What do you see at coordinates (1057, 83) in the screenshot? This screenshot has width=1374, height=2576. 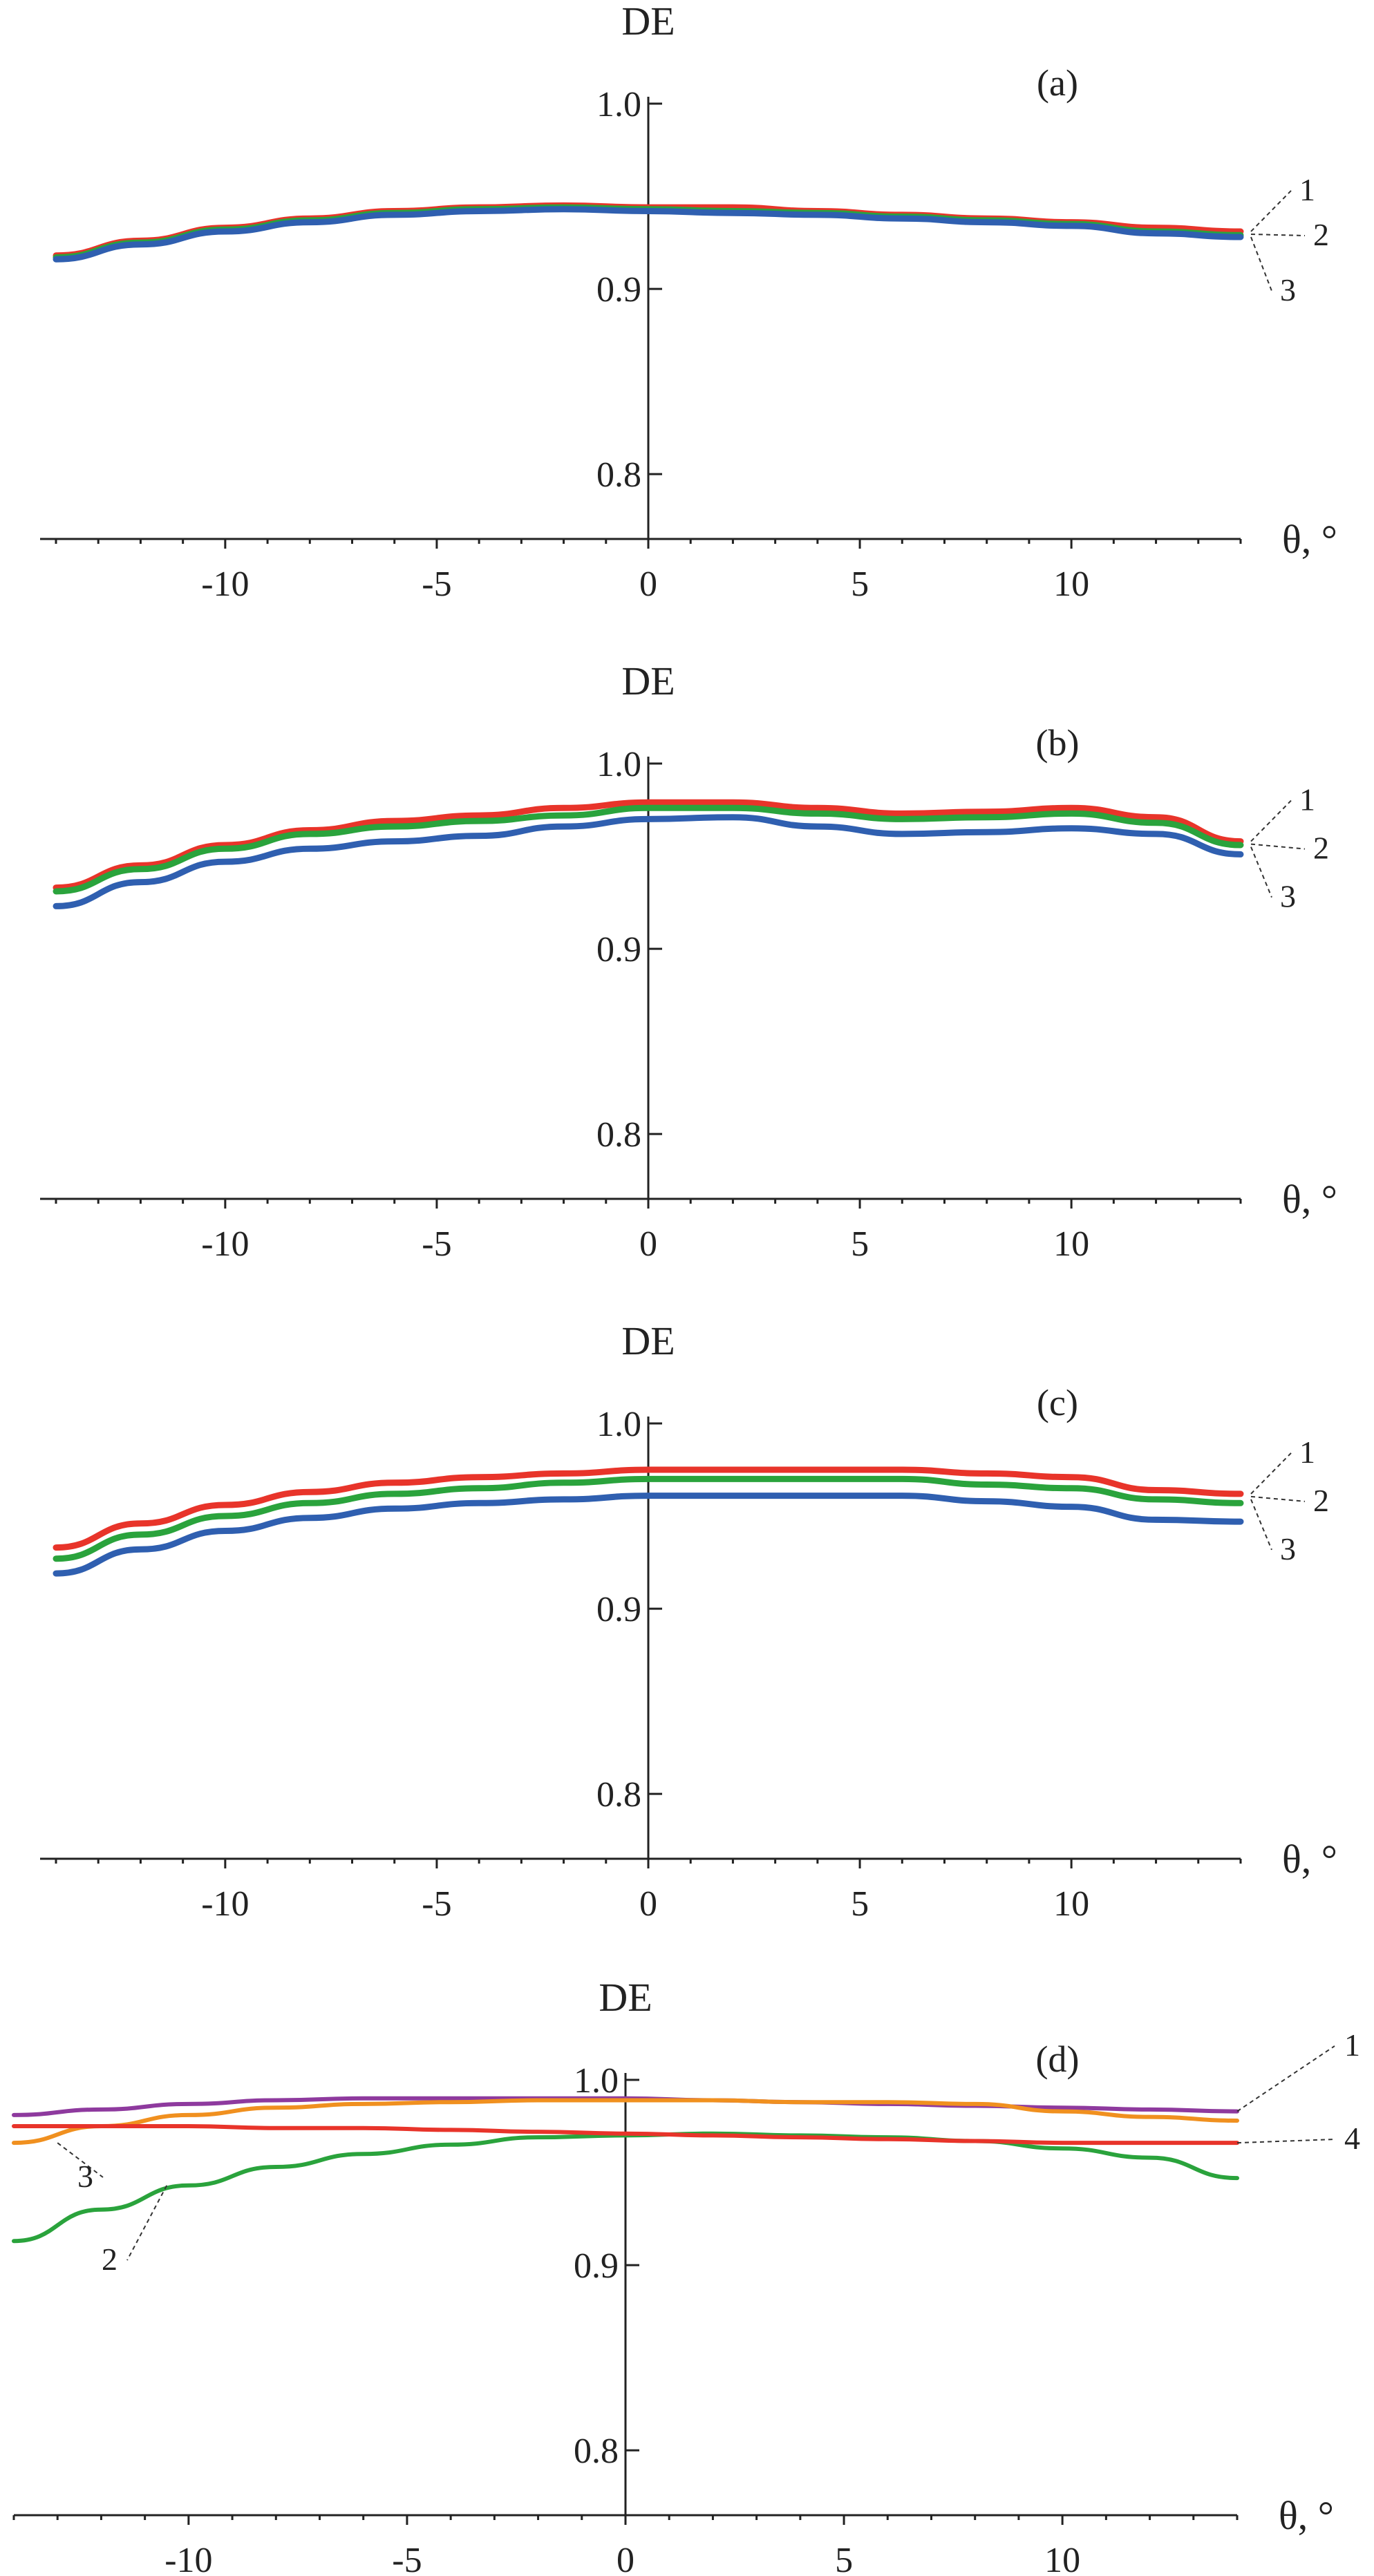 I see `panel-label: (a)` at bounding box center [1057, 83].